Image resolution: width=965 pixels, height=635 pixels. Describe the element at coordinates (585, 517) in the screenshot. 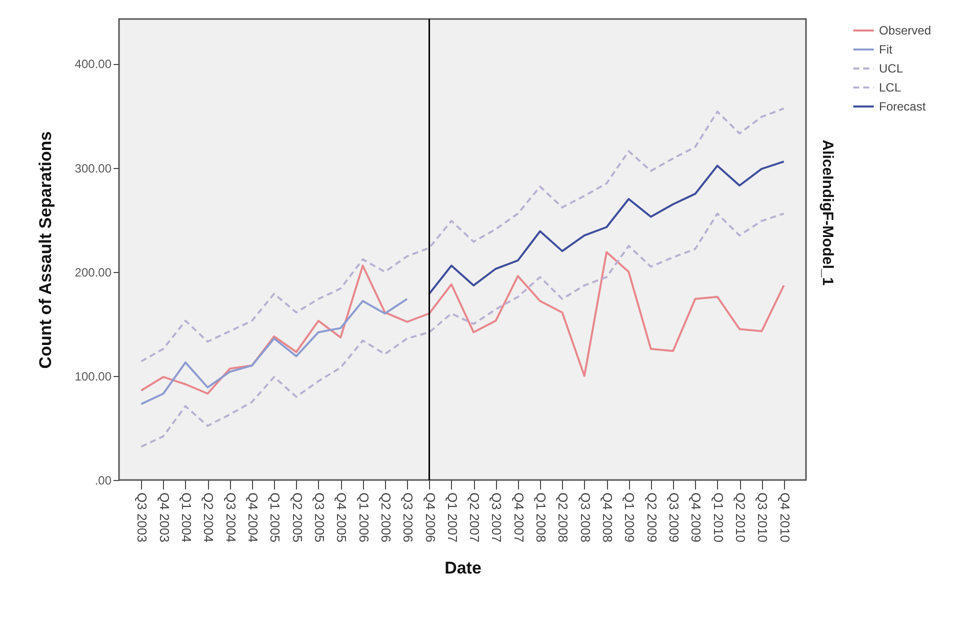

I see `x-tick-label: Q3 2008` at that location.